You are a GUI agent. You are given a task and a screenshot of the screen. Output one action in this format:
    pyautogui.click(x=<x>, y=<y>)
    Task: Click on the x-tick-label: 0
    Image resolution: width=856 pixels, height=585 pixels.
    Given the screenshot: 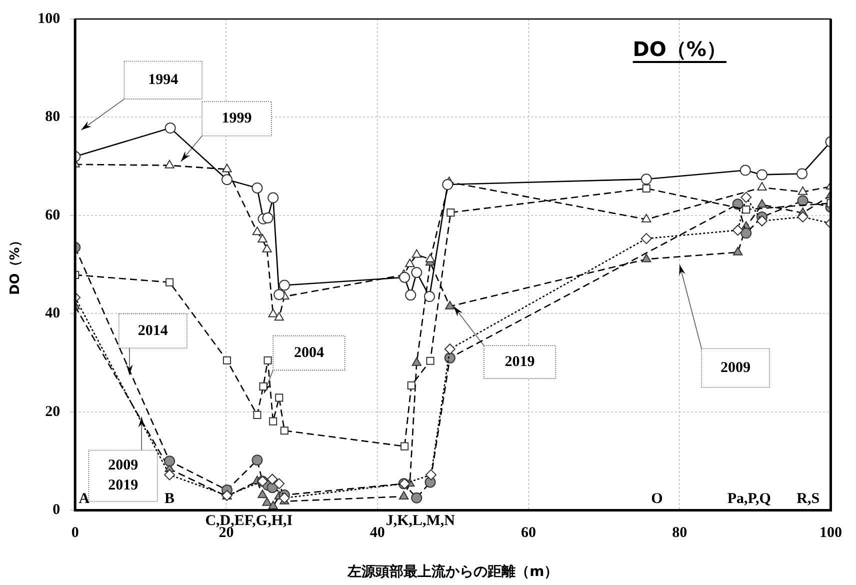 What is the action you would take?
    pyautogui.click(x=75, y=533)
    